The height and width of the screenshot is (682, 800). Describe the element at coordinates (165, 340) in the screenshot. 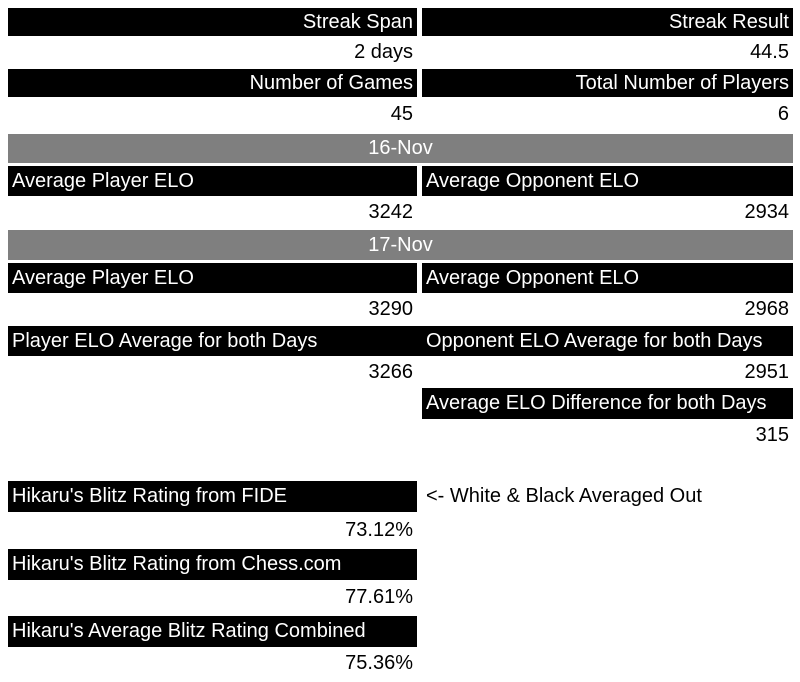

I see `player-avg-both-days-header-cell: Player ELO Average for both Days` at that location.